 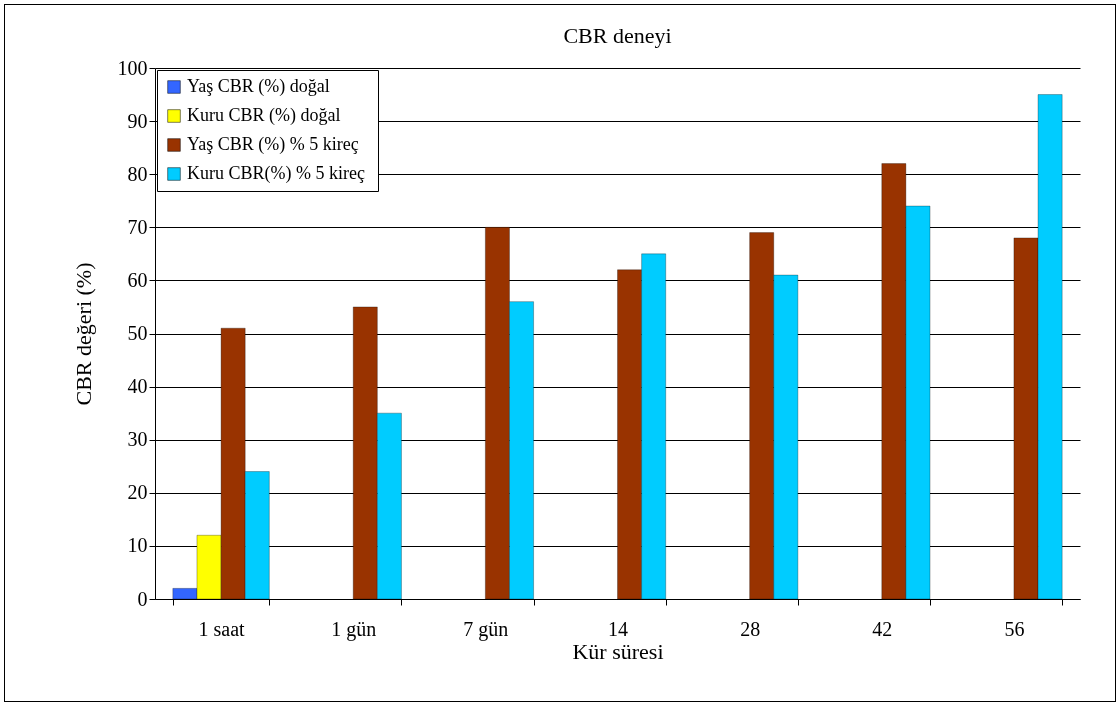 I want to click on x-tick-label: 56, so click(x=1014, y=628).